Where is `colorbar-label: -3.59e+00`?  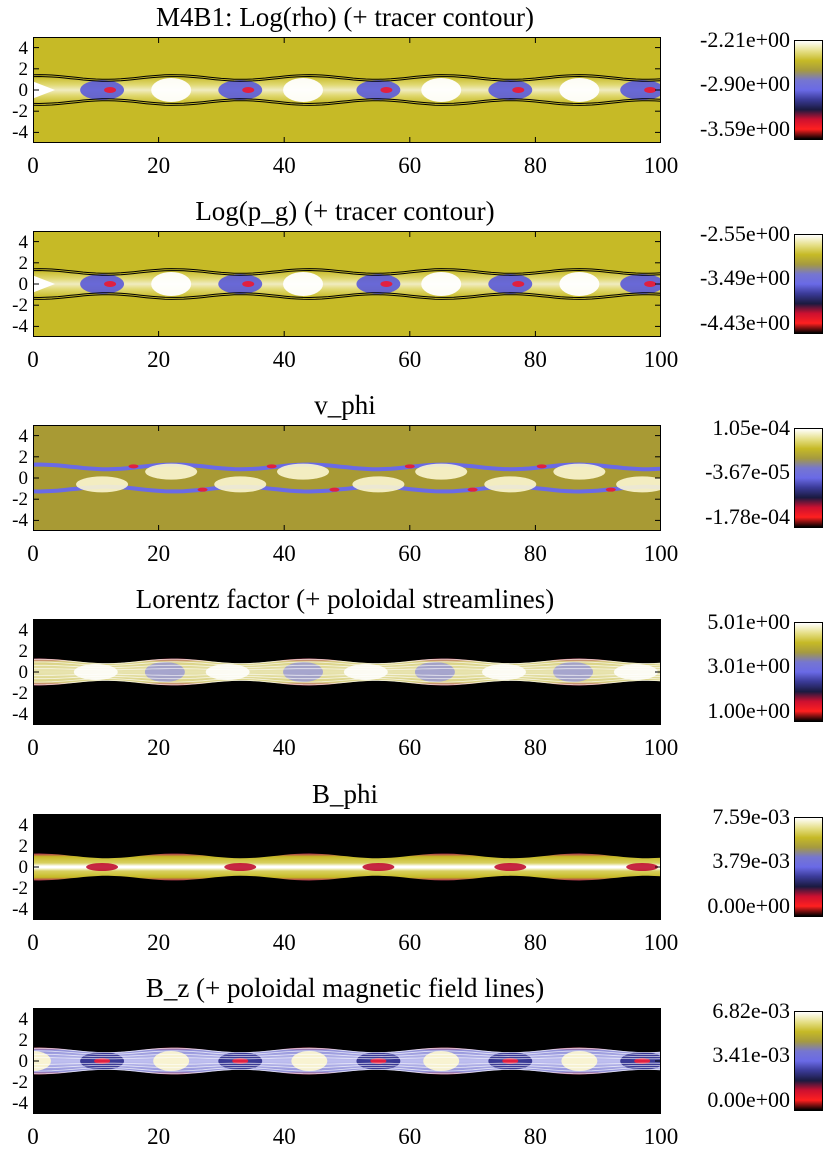
colorbar-label: -3.59e+00 is located at coordinates (745, 128).